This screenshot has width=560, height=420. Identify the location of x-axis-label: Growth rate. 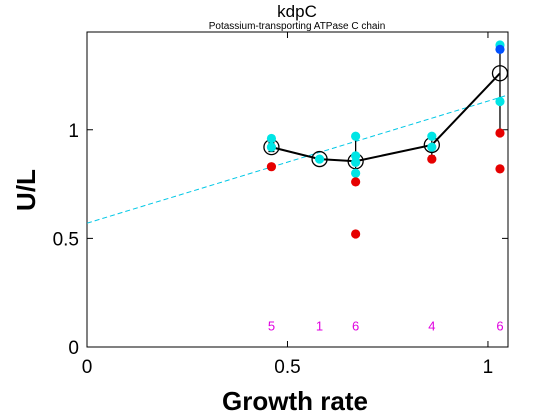
(295, 401).